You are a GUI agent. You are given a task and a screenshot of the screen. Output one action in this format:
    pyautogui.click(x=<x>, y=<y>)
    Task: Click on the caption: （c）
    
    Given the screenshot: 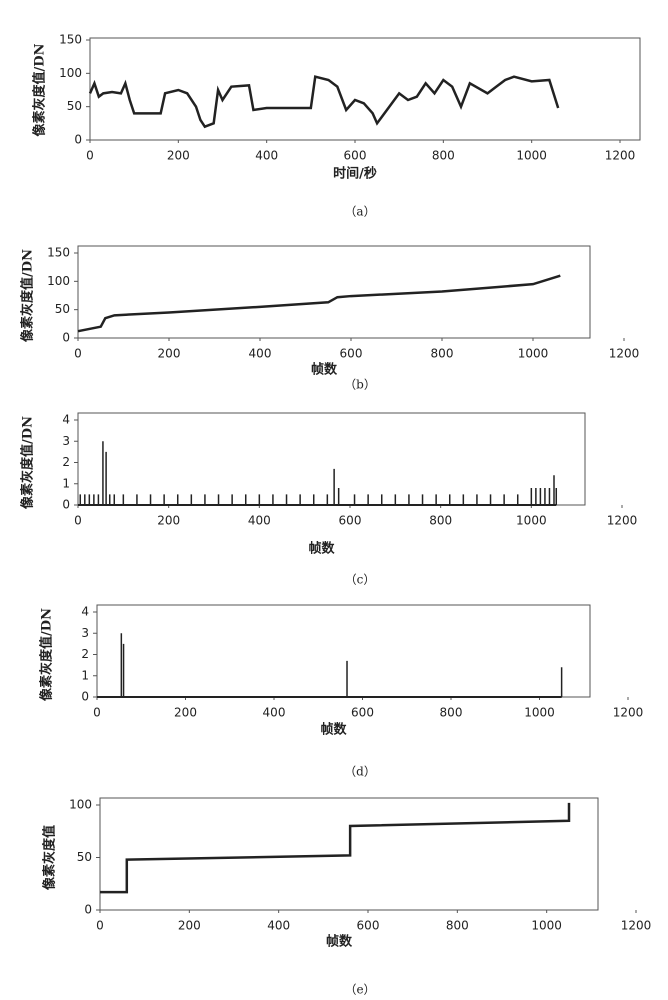 What is the action you would take?
    pyautogui.click(x=360, y=580)
    